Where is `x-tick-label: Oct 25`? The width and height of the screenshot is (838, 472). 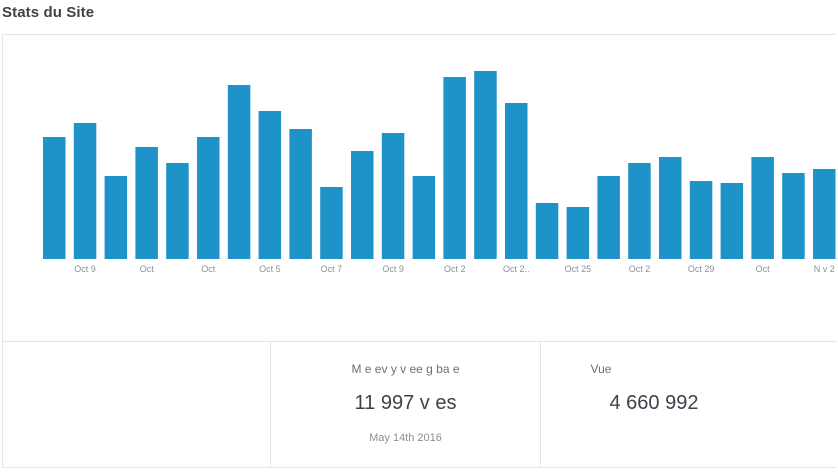
x-tick-label: Oct 25 is located at coordinates (578, 269).